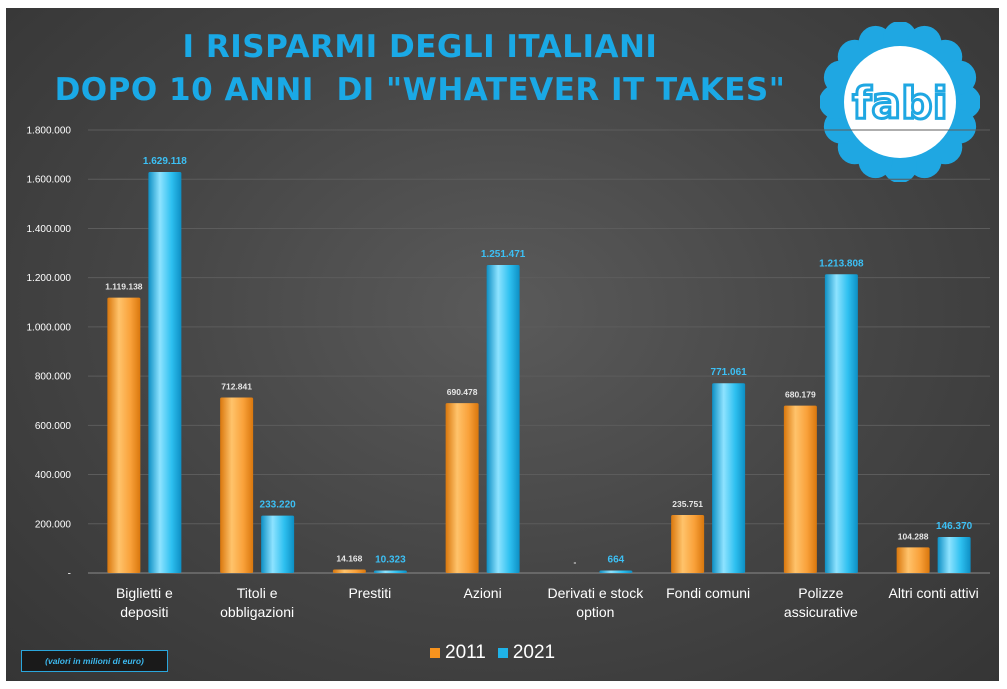 The height and width of the screenshot is (689, 1007). I want to click on data-label-2021-3: 1.251.471, so click(503, 254).